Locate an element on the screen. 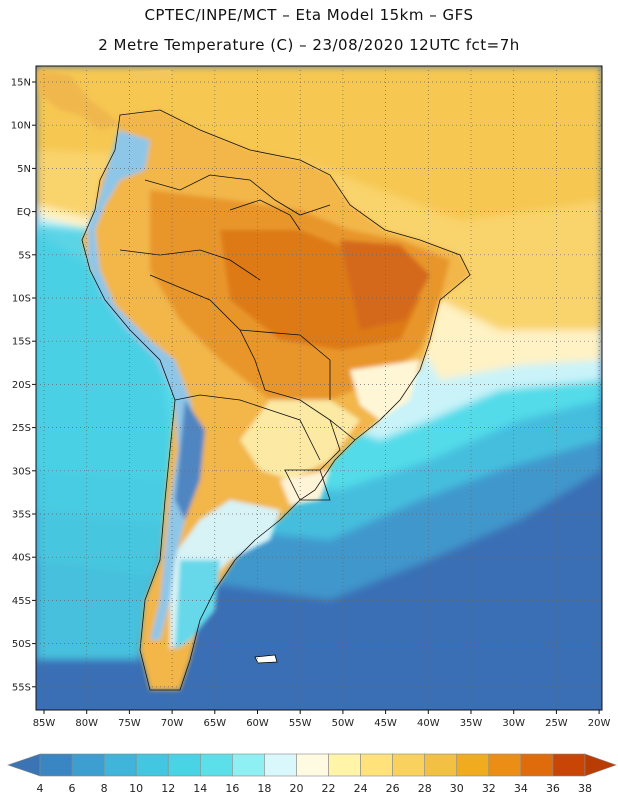 The height and width of the screenshot is (800, 618). lat-label: 20S is located at coordinates (21, 385).